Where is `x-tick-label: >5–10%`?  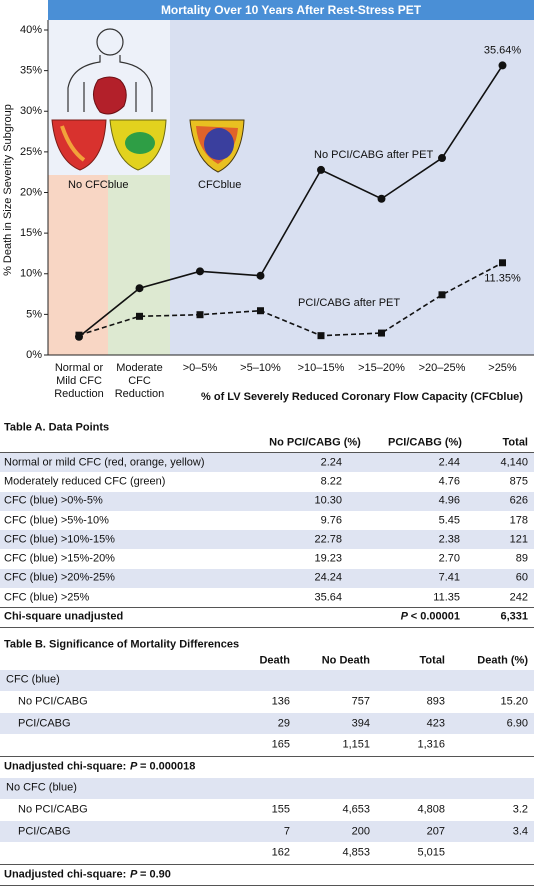 x-tick-label: >5–10% is located at coordinates (260, 368).